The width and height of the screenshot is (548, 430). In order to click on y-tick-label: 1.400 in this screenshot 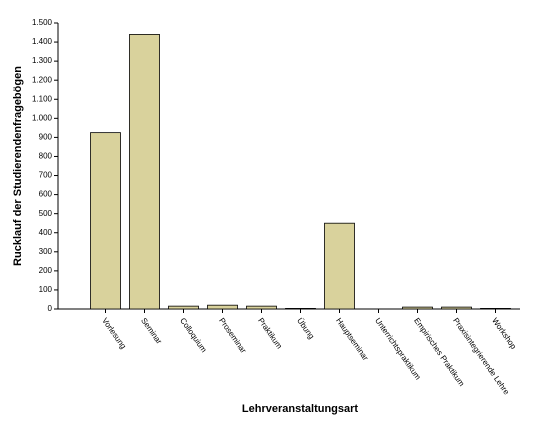, I will do `click(42, 41)`.